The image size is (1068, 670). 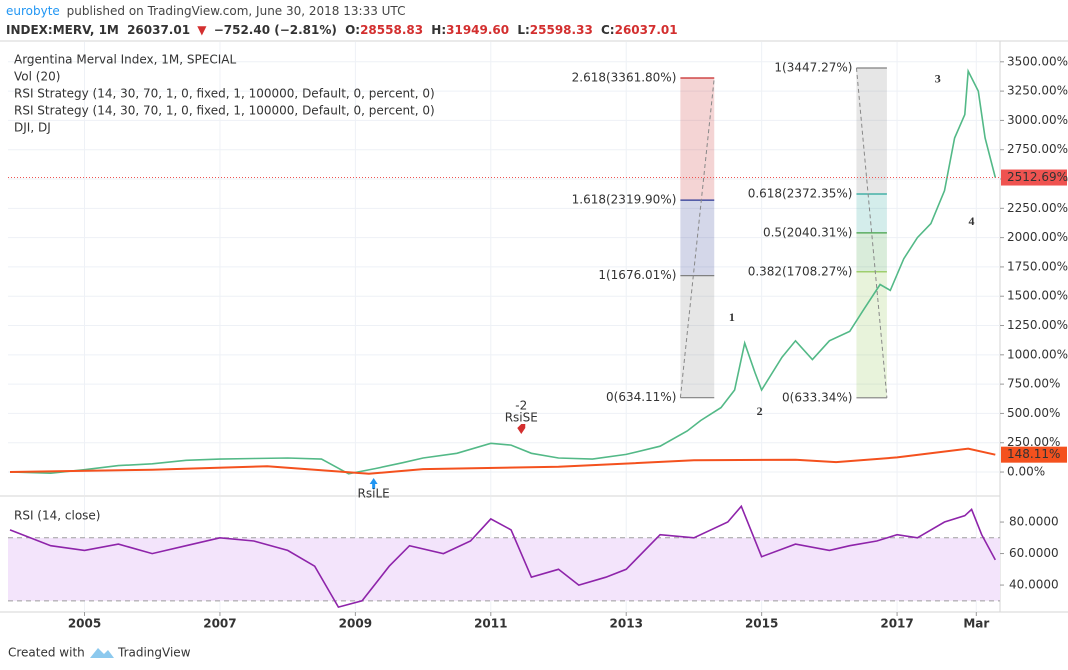 I want to click on ohlc-value: 28558.83, so click(x=391, y=30).